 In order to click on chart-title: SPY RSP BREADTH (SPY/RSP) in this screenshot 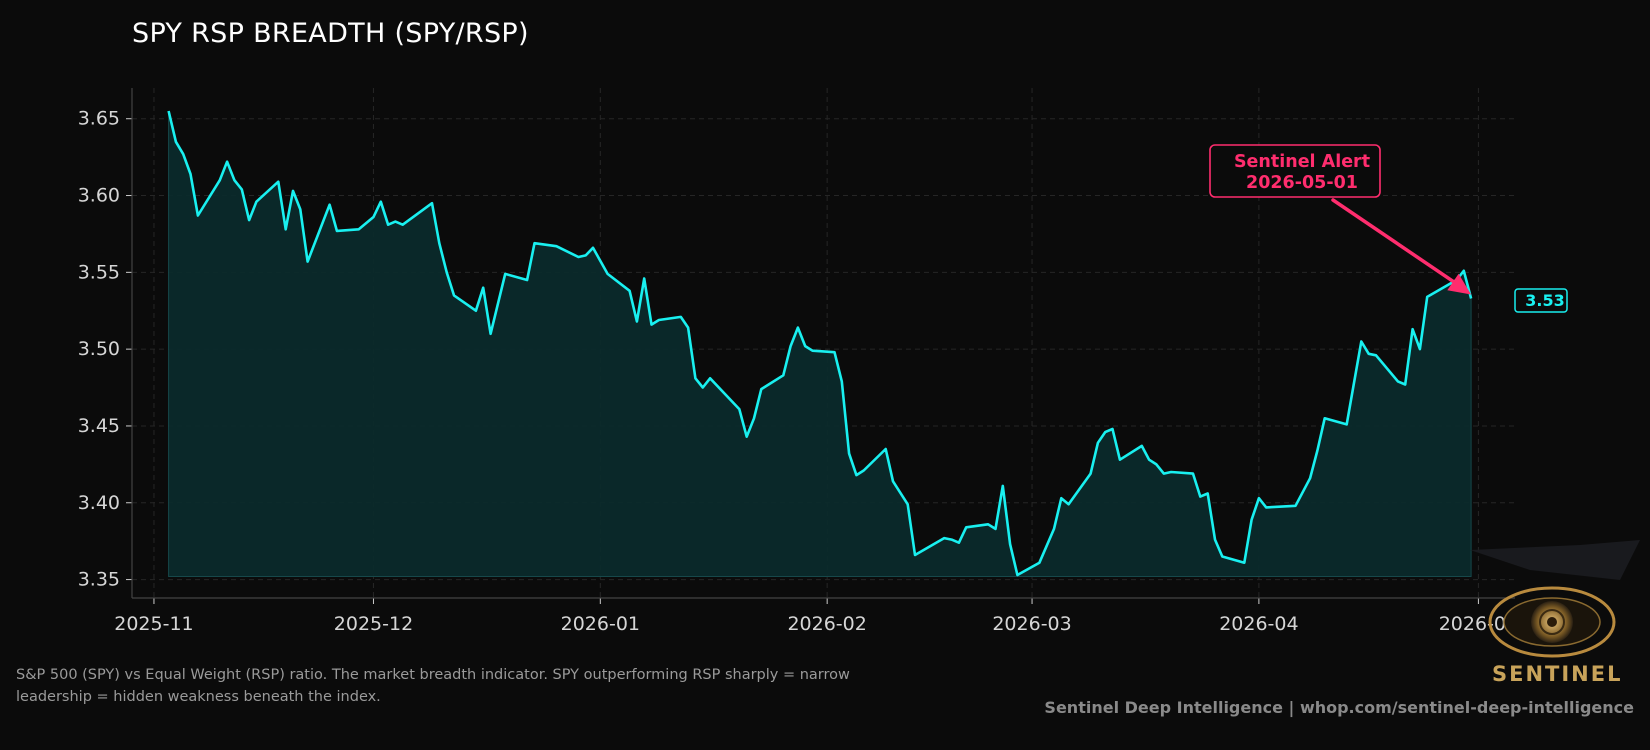, I will do `click(330, 33)`.